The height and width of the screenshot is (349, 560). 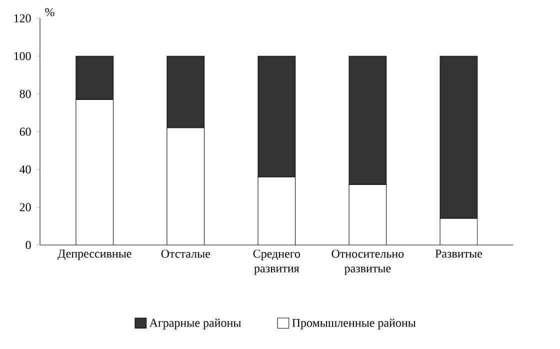 What do you see at coordinates (368, 262) in the screenshot?
I see `x-tick-label: Относительно развитые` at bounding box center [368, 262].